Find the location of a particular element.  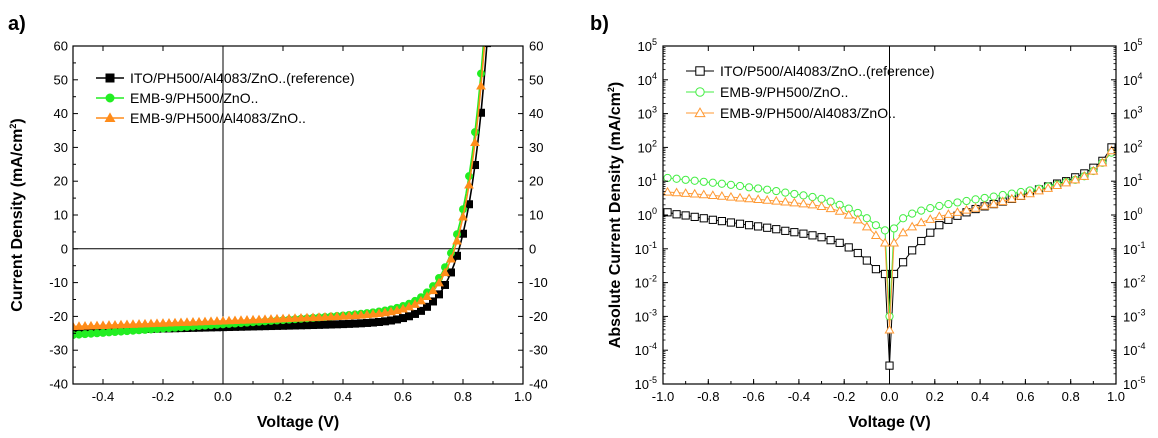

panel-a-ytick-label-left-3: -10 is located at coordinates (58, 282).